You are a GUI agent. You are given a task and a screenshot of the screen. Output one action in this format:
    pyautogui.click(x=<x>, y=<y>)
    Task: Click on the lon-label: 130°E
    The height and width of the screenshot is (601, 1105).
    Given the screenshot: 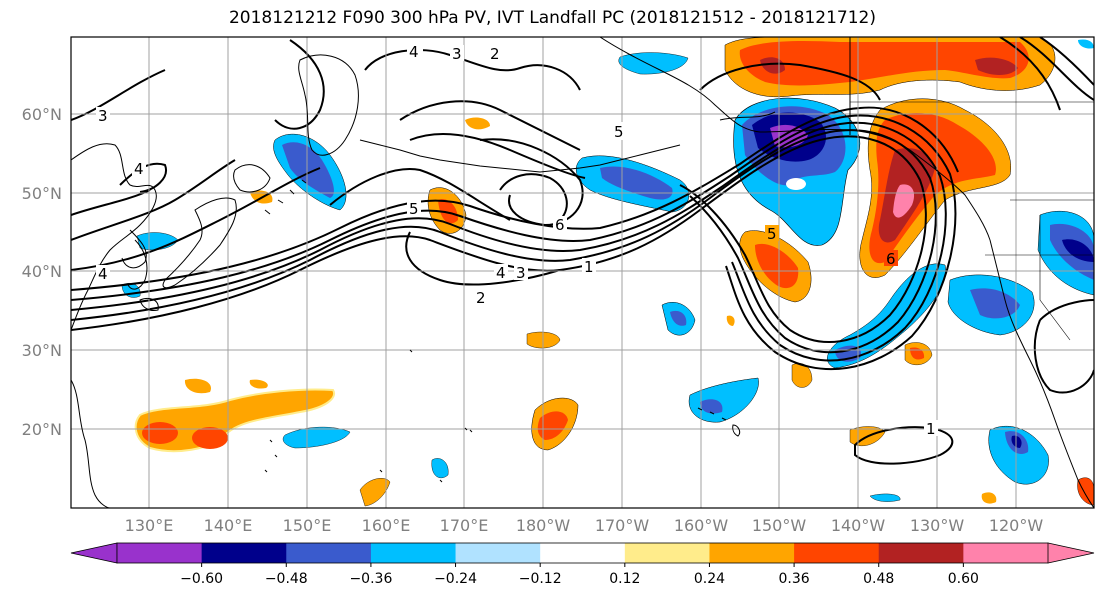 What is the action you would take?
    pyautogui.click(x=149, y=525)
    